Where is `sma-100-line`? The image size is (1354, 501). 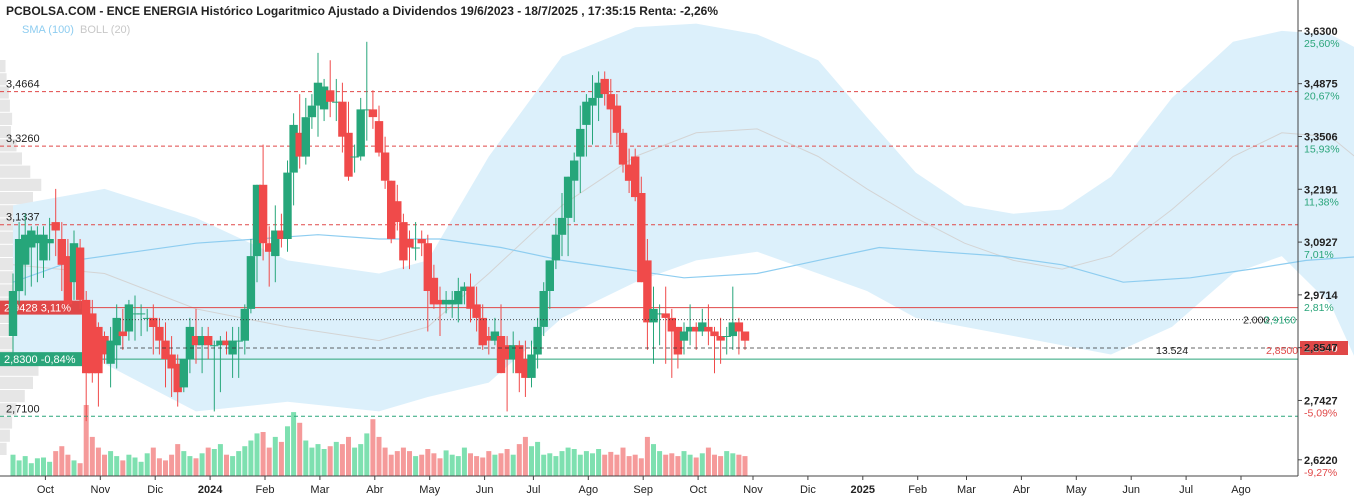
sma-100-line is located at coordinates (683, 258).